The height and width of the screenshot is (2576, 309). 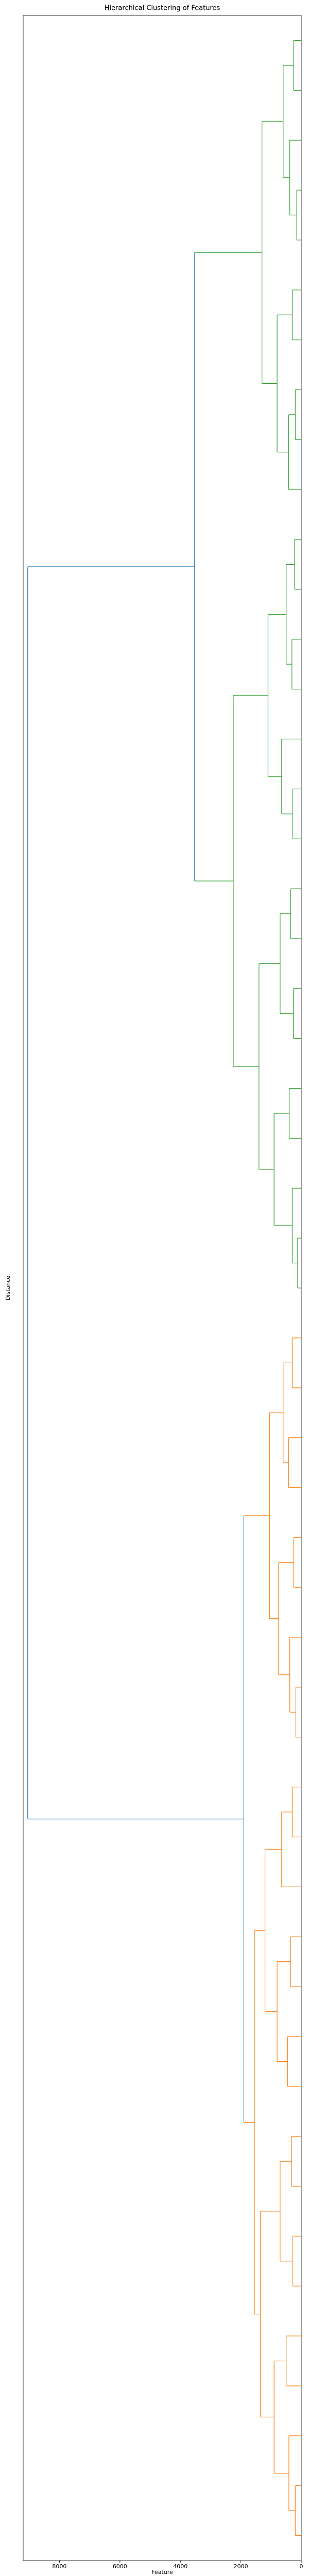 I want to click on x-tick-label: 8000, so click(x=59, y=2566).